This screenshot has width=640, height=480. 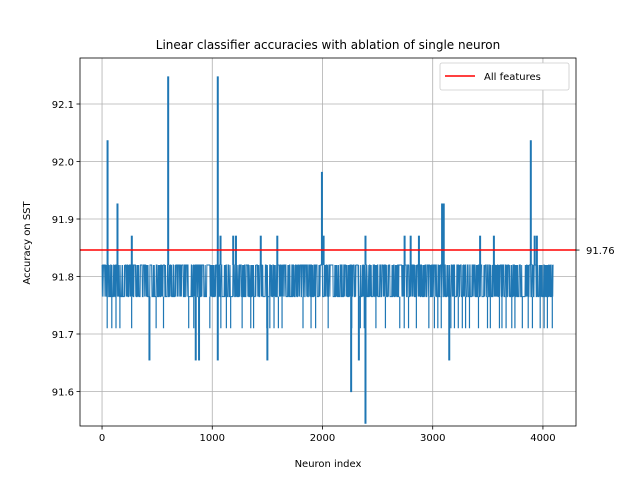 I want to click on series-band-line, so click(x=327, y=281).